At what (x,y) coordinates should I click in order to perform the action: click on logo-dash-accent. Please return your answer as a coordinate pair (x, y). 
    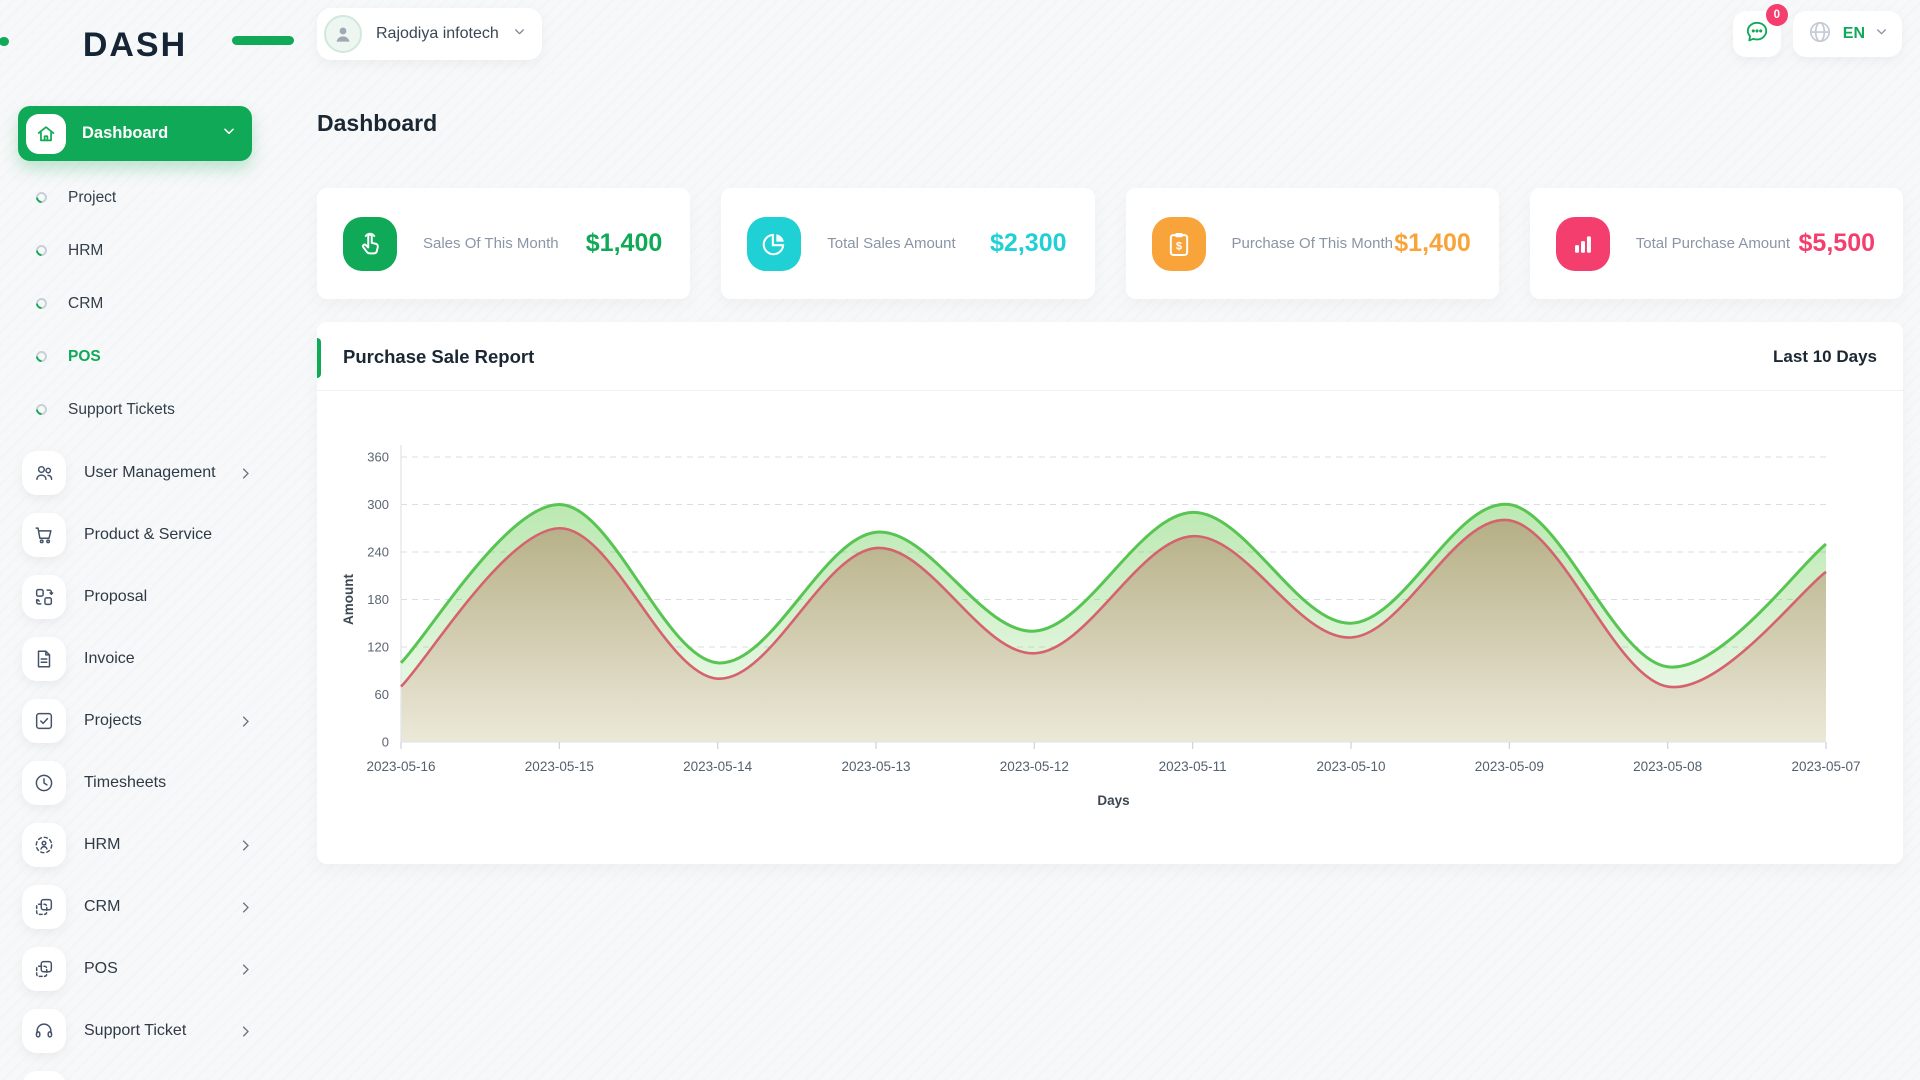
    Looking at the image, I should click on (263, 40).